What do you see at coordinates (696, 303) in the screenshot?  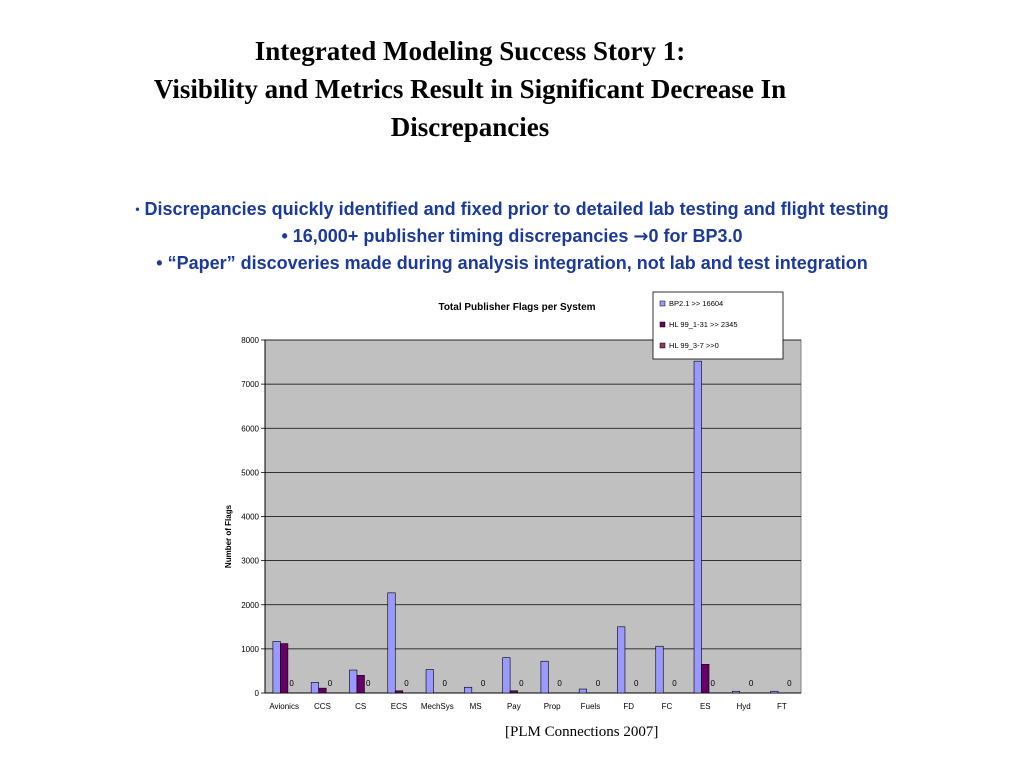 I see `legend-entry: BP2.1 >> 16604` at bounding box center [696, 303].